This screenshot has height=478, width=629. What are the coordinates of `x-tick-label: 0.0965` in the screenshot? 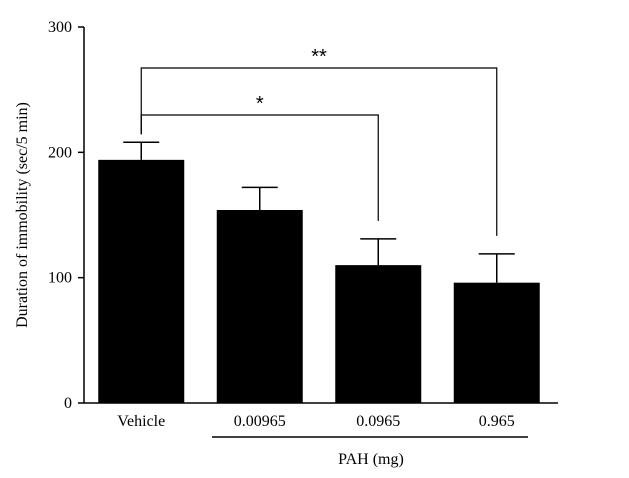 It's located at (378, 421).